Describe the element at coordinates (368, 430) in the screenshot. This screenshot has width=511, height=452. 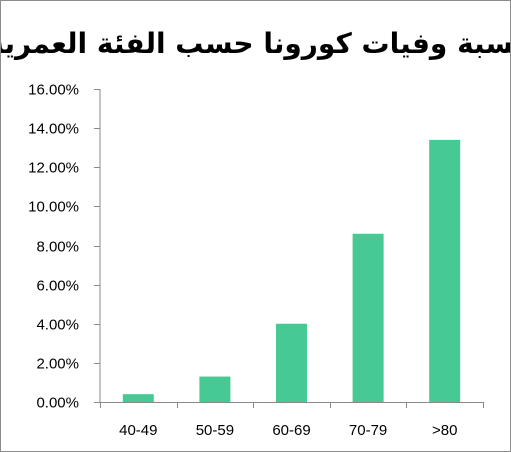
I see `x-tick-label: 70-79` at that location.